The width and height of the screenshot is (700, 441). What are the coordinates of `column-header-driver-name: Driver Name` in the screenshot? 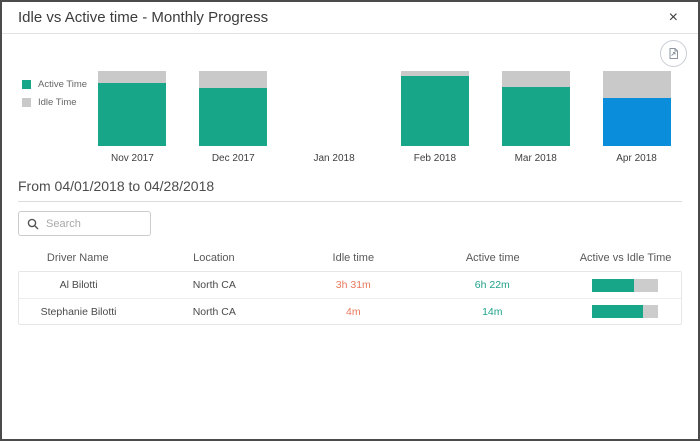 It's located at (77, 257).